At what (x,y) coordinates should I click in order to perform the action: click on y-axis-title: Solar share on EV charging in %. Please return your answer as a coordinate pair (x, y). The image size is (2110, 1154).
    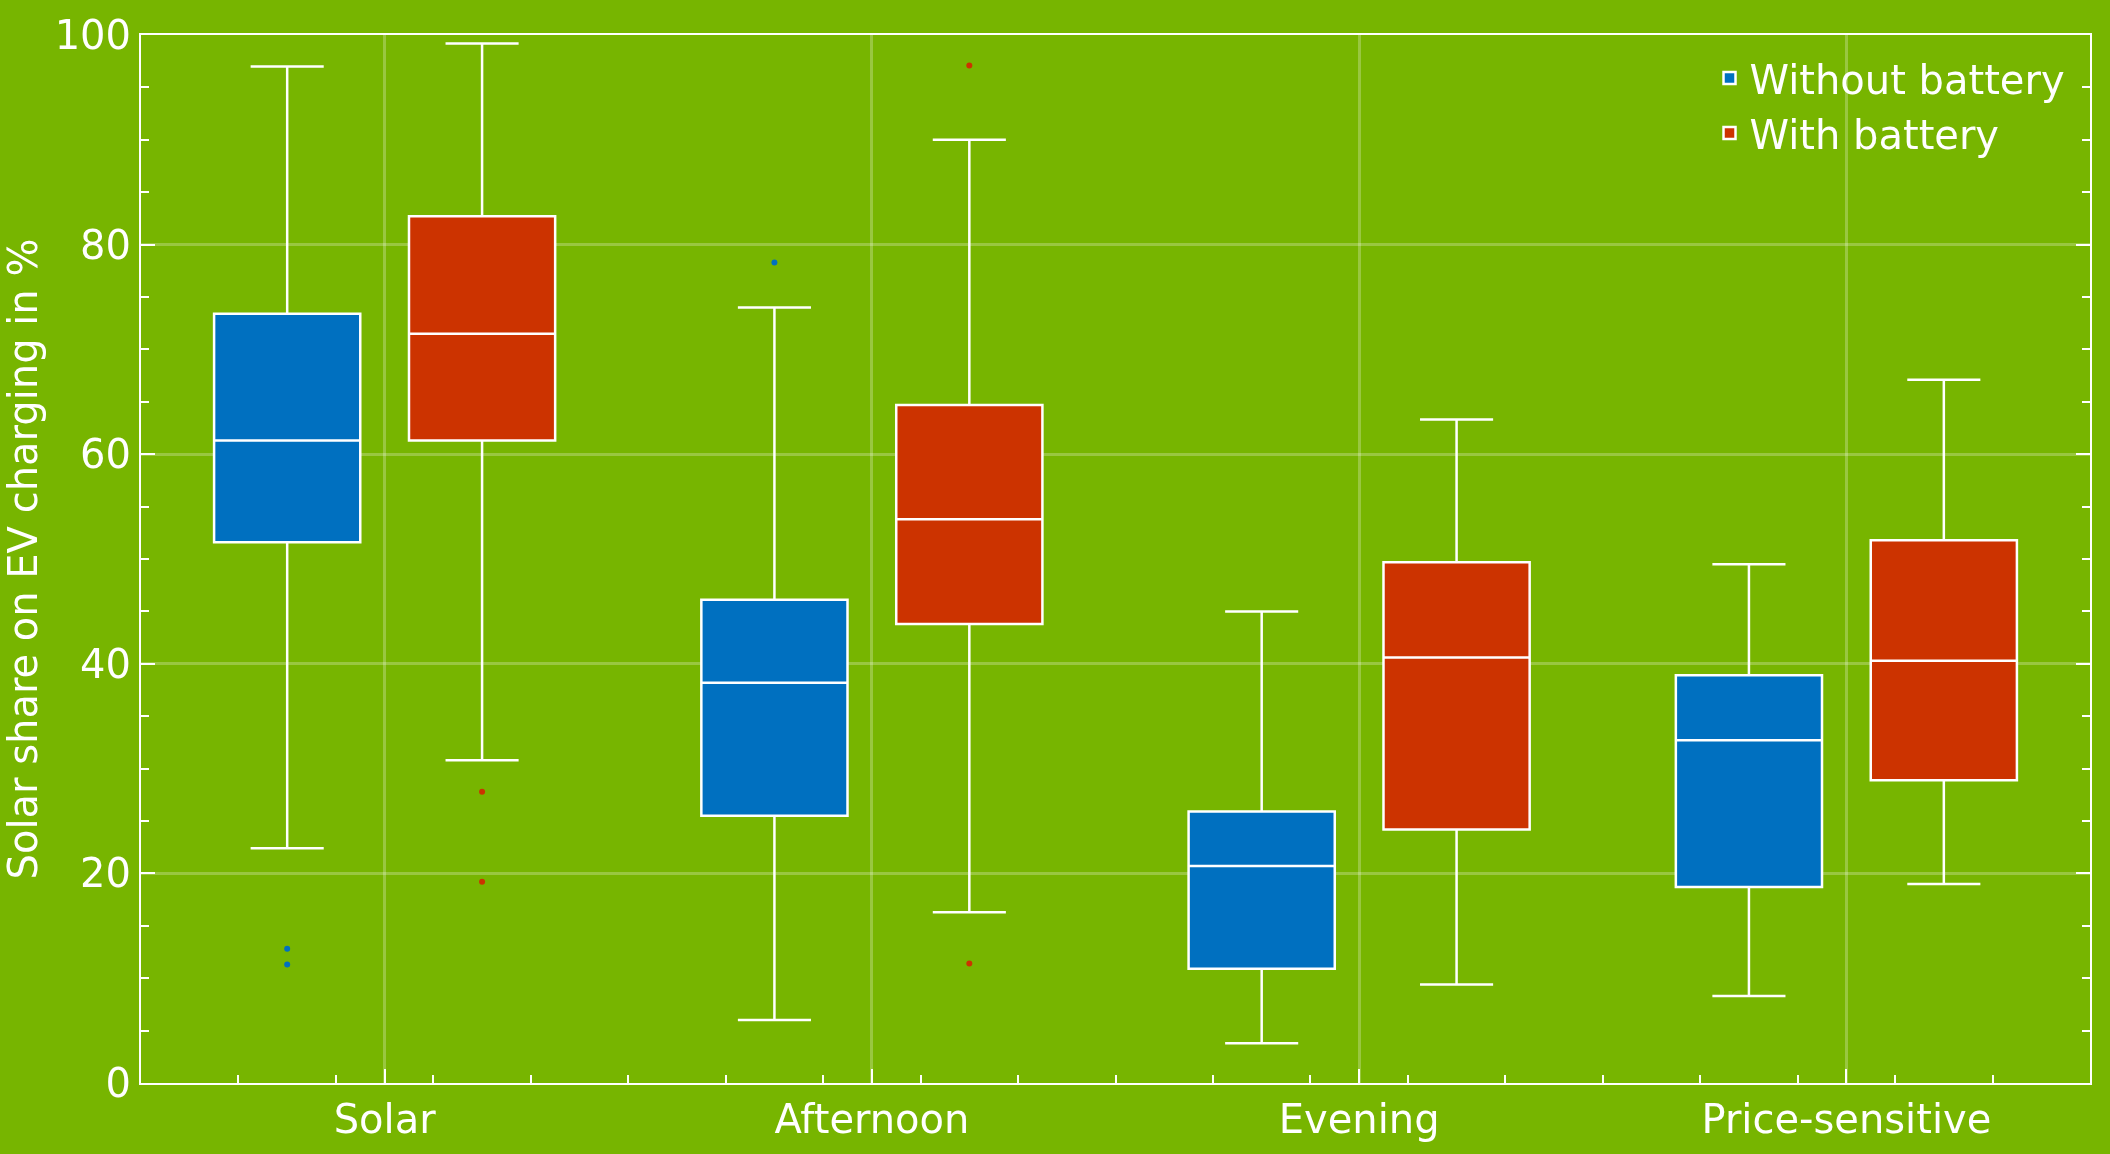
    Looking at the image, I should click on (23, 559).